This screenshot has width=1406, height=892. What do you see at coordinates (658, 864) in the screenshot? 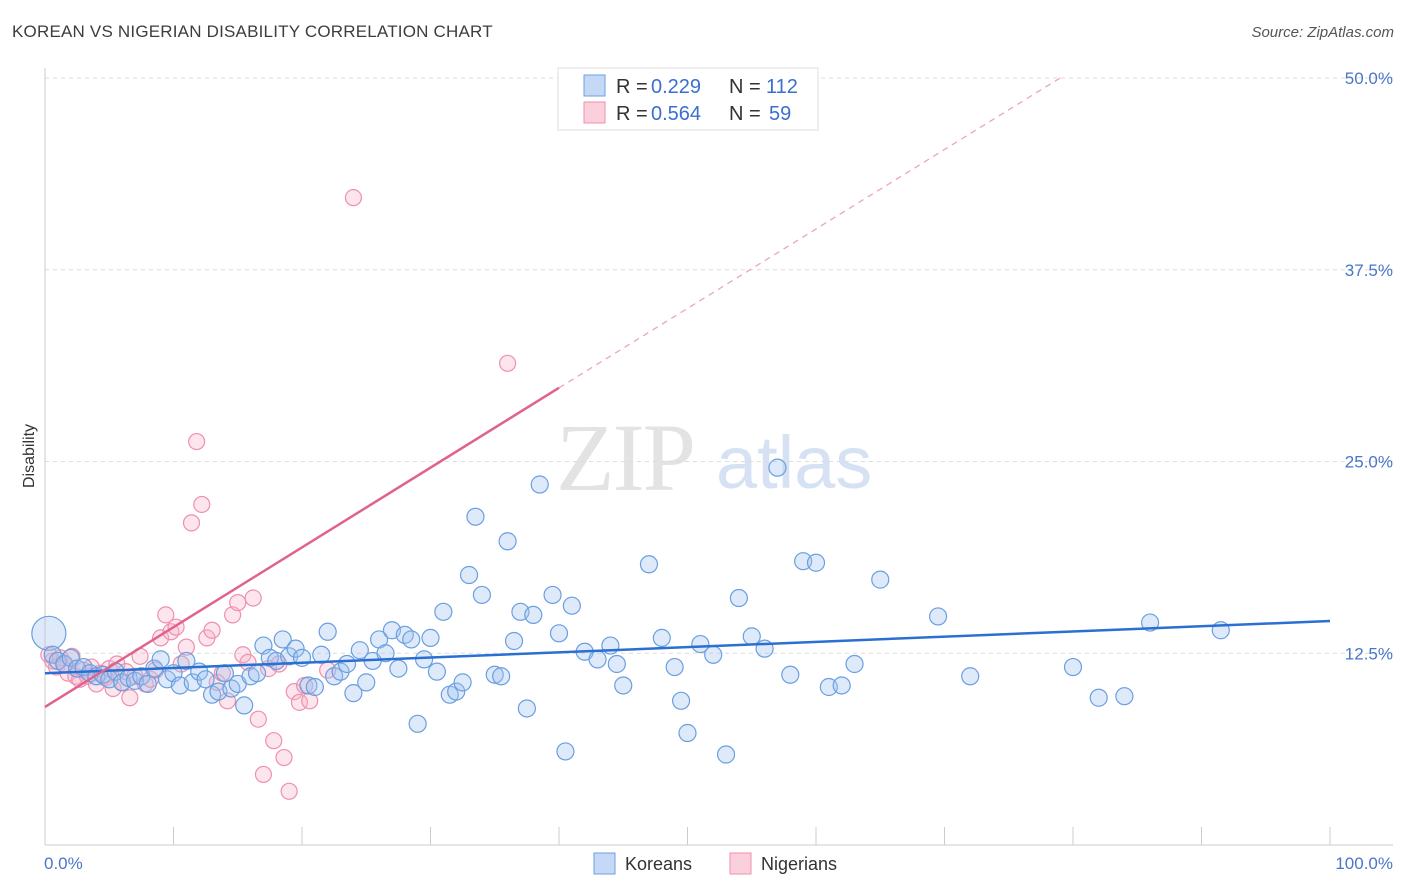
I see `bottom-legend-korean: Koreans` at bounding box center [658, 864].